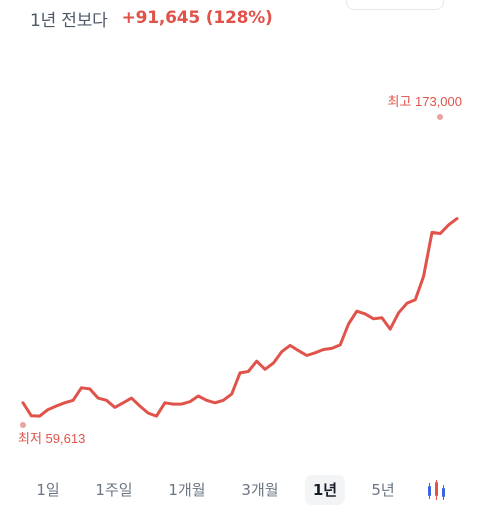 This screenshot has height=518, width=480. I want to click on change-value: +91,645 (128%), so click(197, 18).